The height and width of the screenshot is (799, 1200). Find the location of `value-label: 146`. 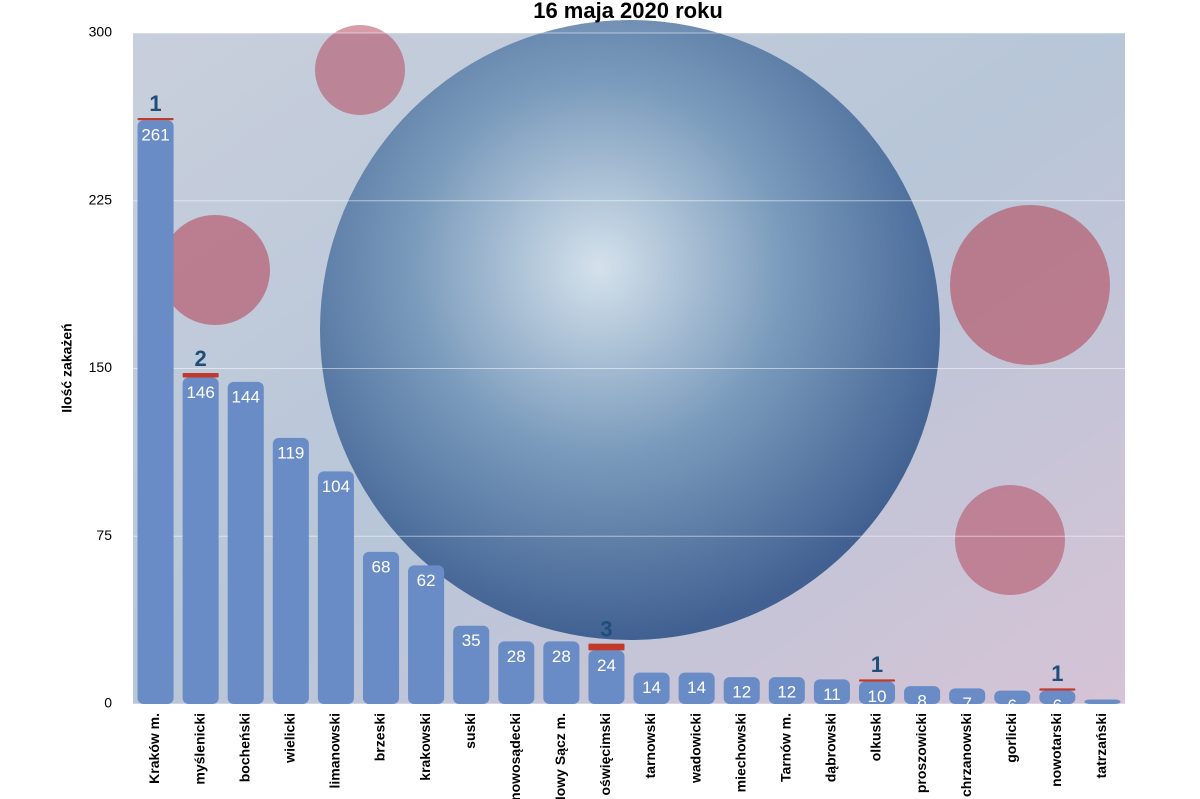

value-label: 146 is located at coordinates (200, 392).